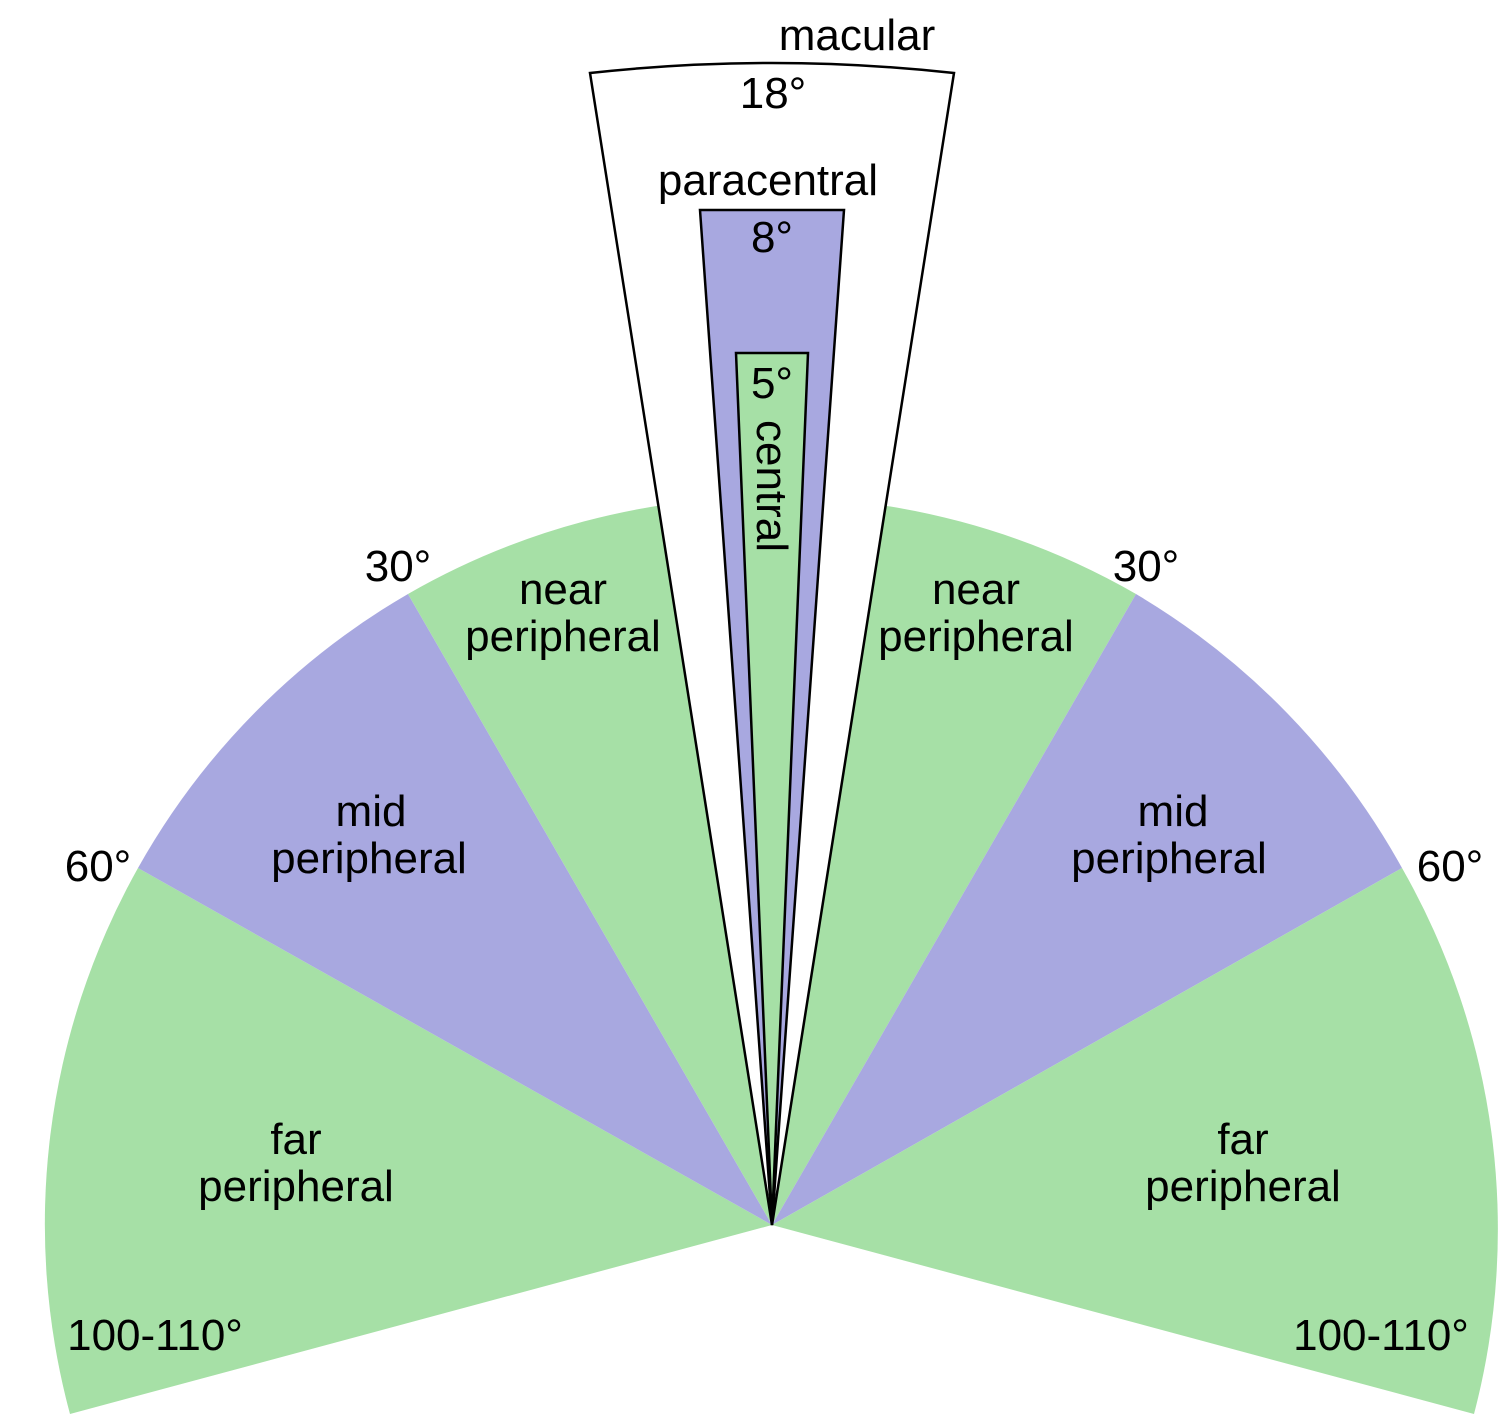  Describe the element at coordinates (563, 589) in the screenshot. I see `near-peripheral-left-label-line1: near` at that location.